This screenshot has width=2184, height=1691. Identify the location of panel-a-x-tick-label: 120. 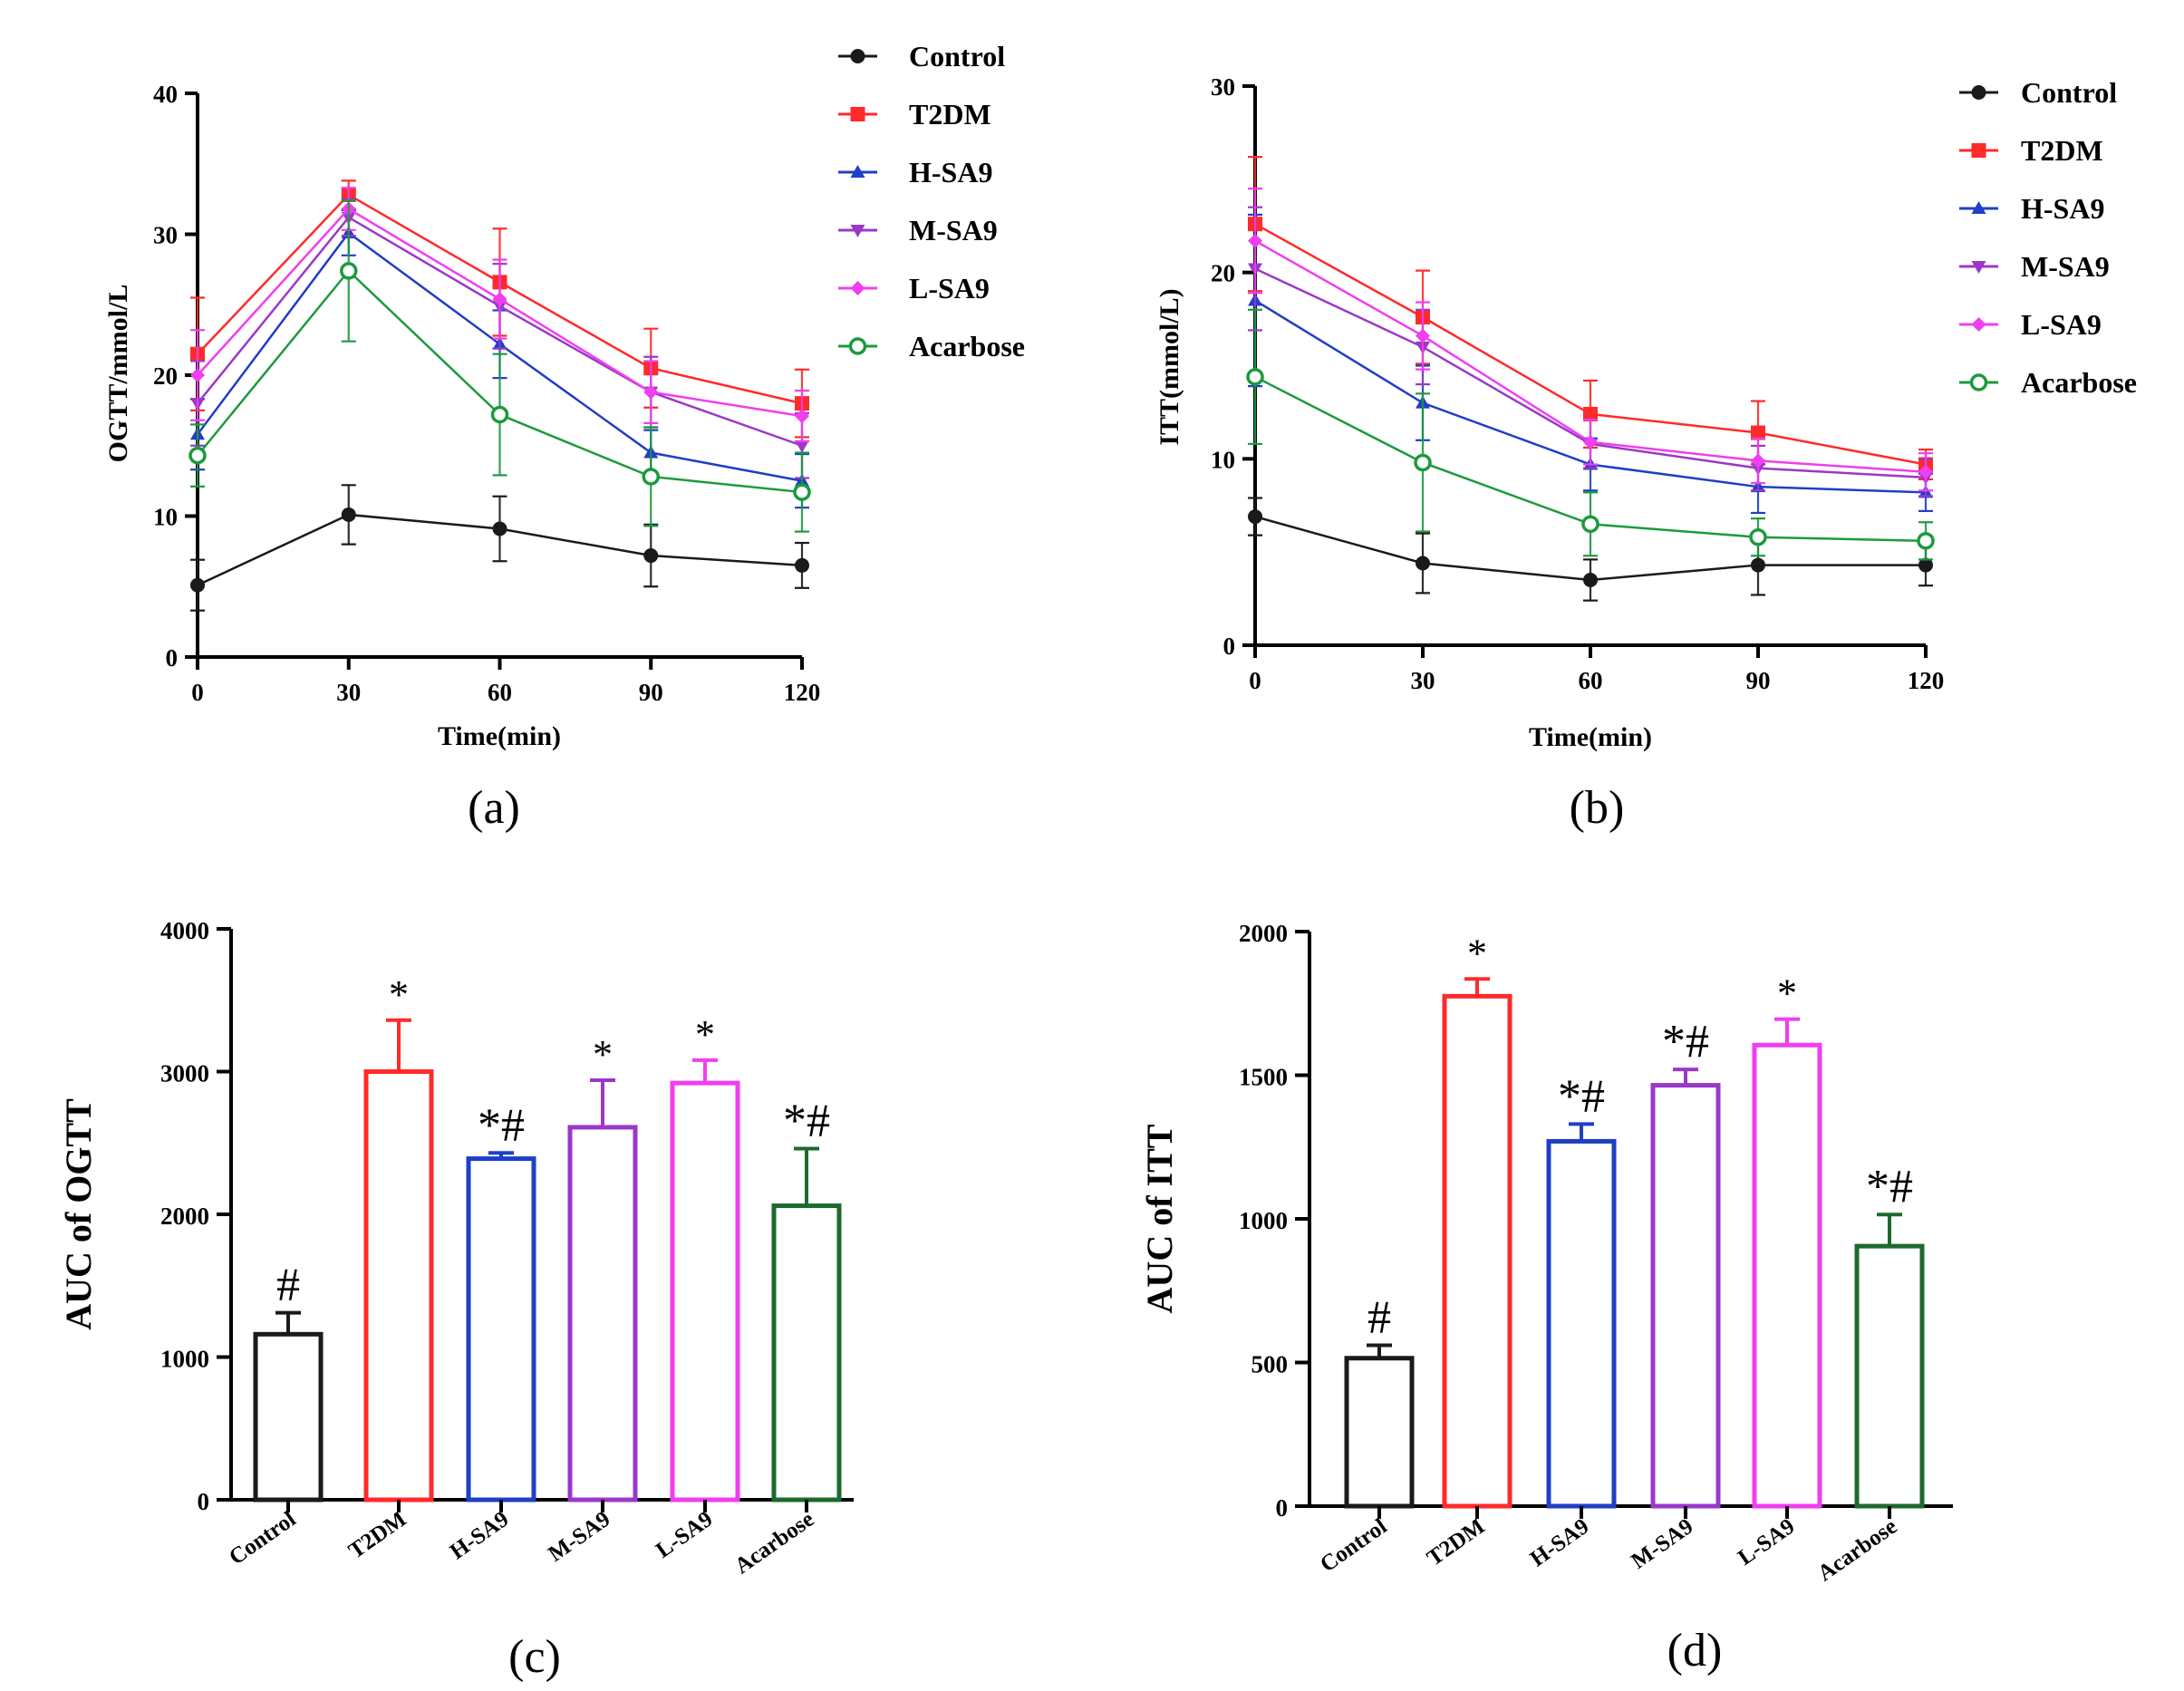
(802, 692).